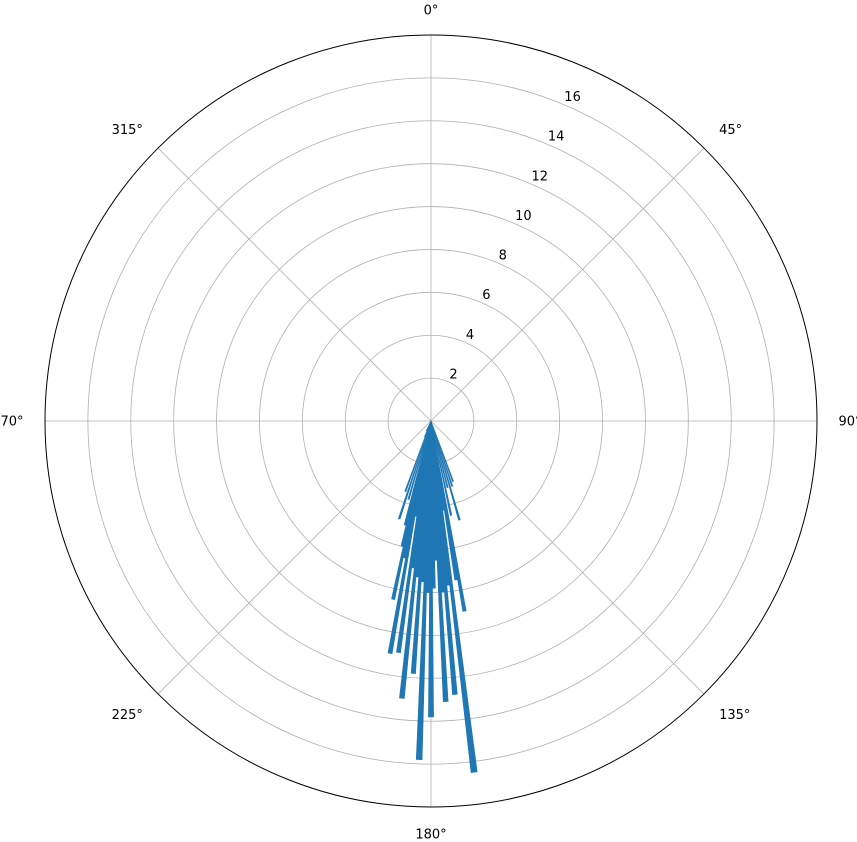 This screenshot has width=857, height=842. What do you see at coordinates (503, 256) in the screenshot?
I see `r-tick-label: 8` at bounding box center [503, 256].